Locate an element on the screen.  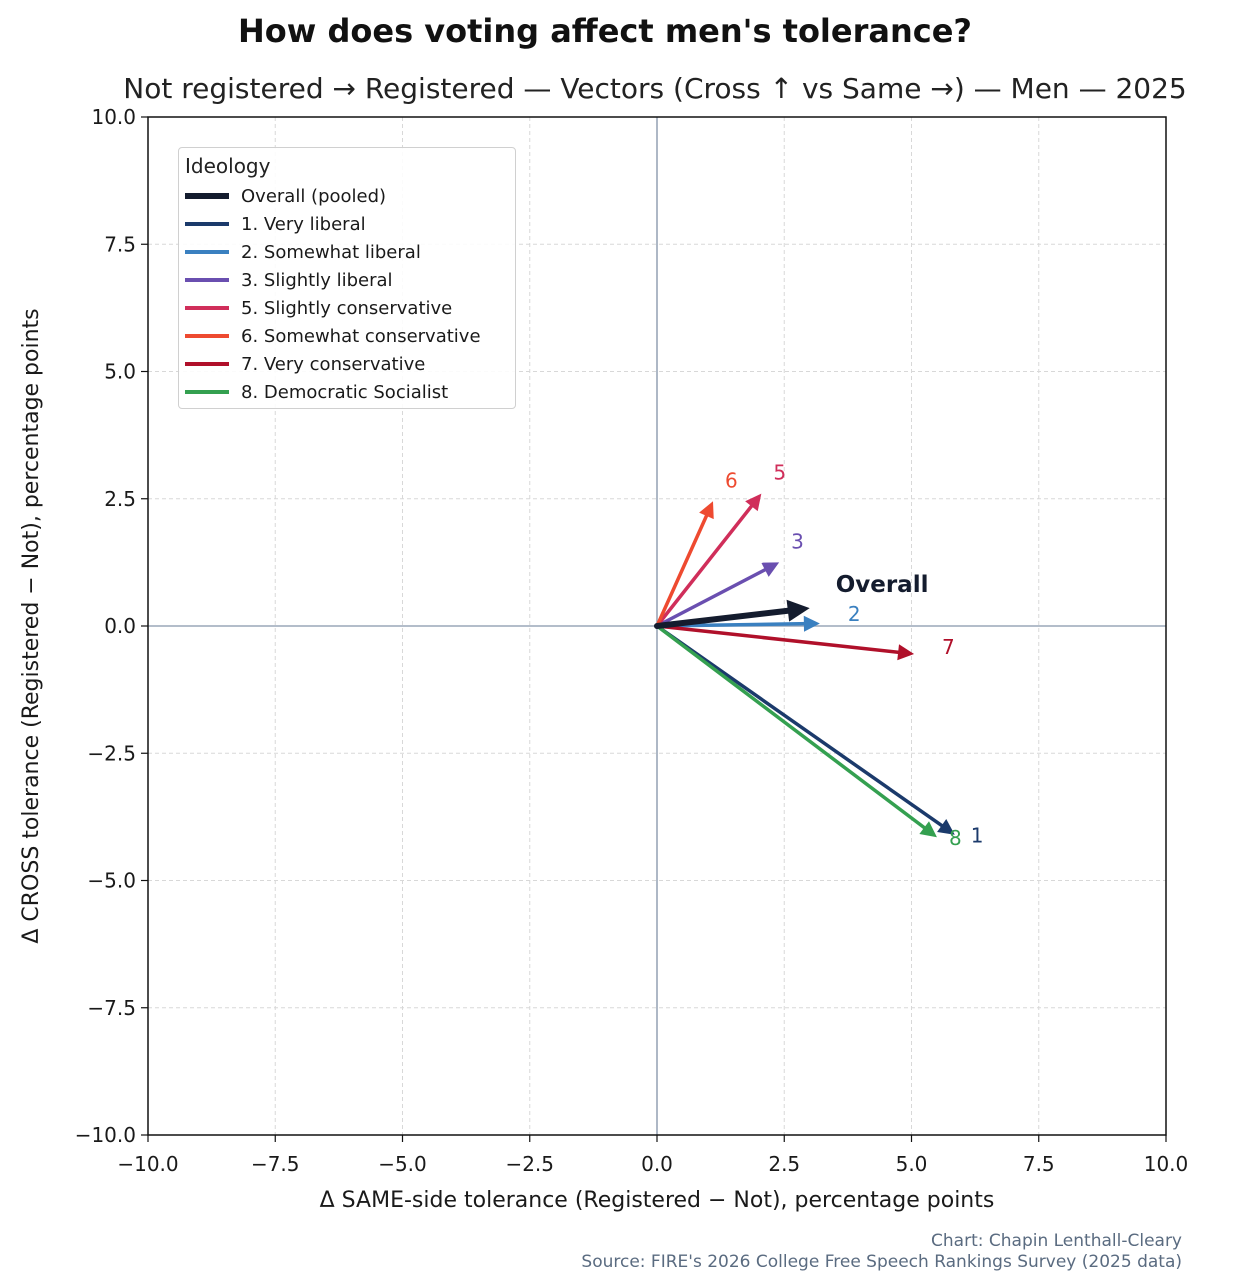
vectors is located at coordinates (804, 665).